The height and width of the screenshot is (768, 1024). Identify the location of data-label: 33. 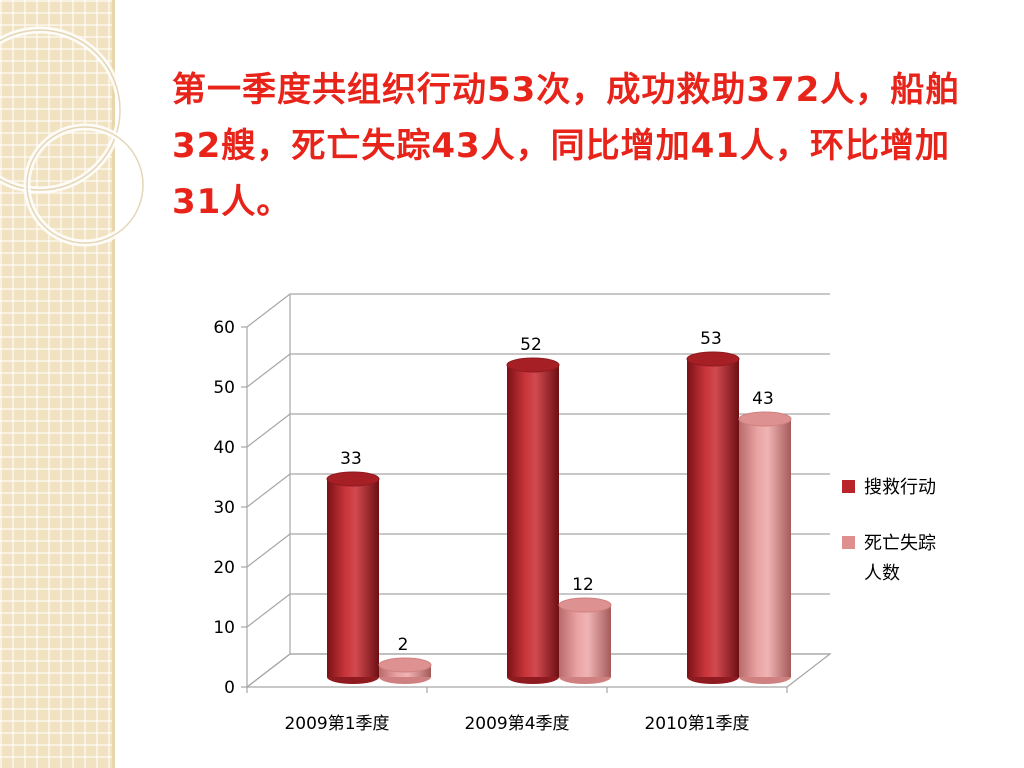
(351, 459).